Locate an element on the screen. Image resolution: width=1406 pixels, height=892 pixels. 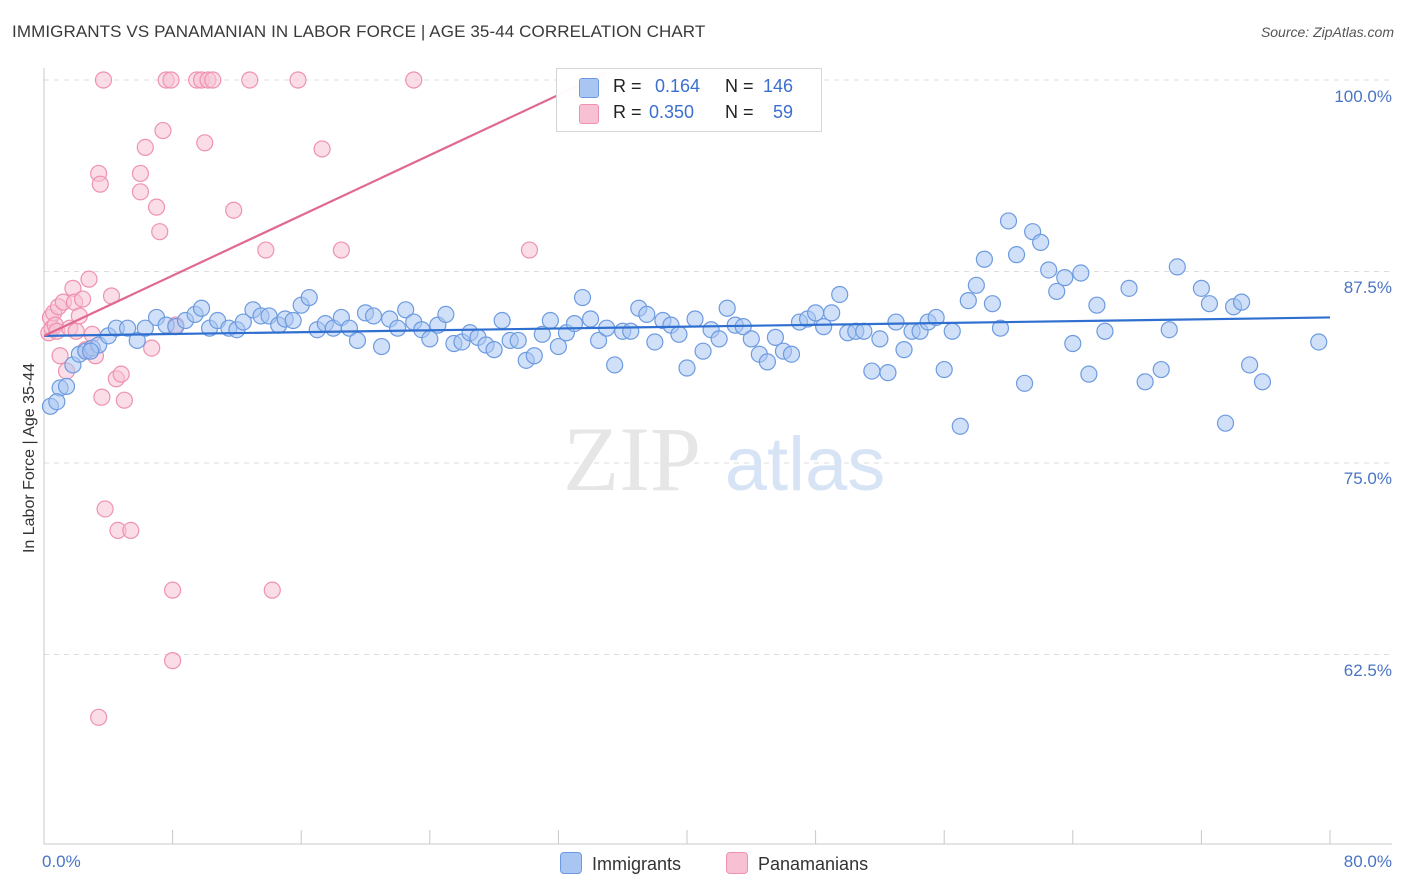
legend-item-immigrants: Immigrants is located at coordinates (620, 863).